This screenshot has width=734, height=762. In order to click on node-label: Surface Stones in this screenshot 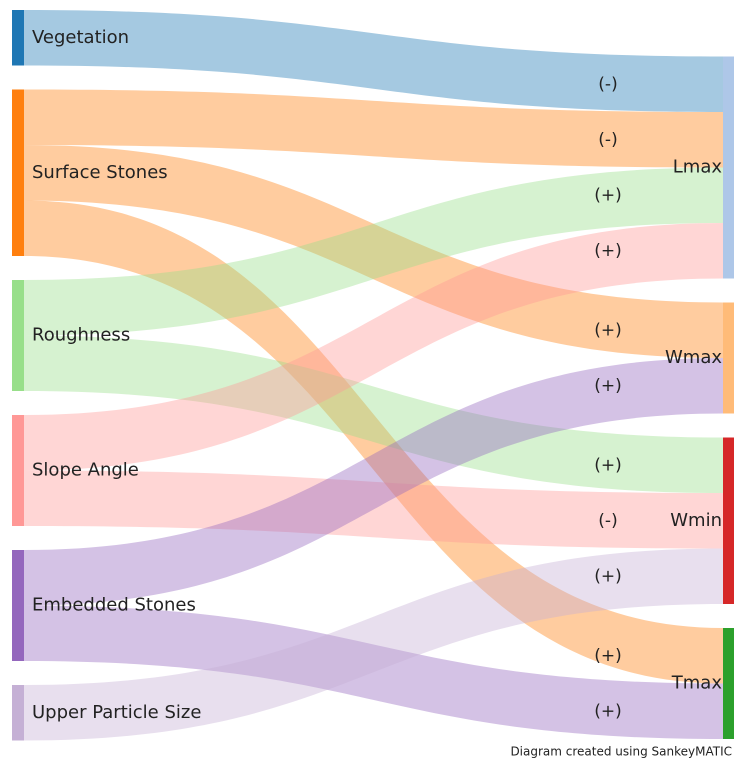, I will do `click(100, 172)`.